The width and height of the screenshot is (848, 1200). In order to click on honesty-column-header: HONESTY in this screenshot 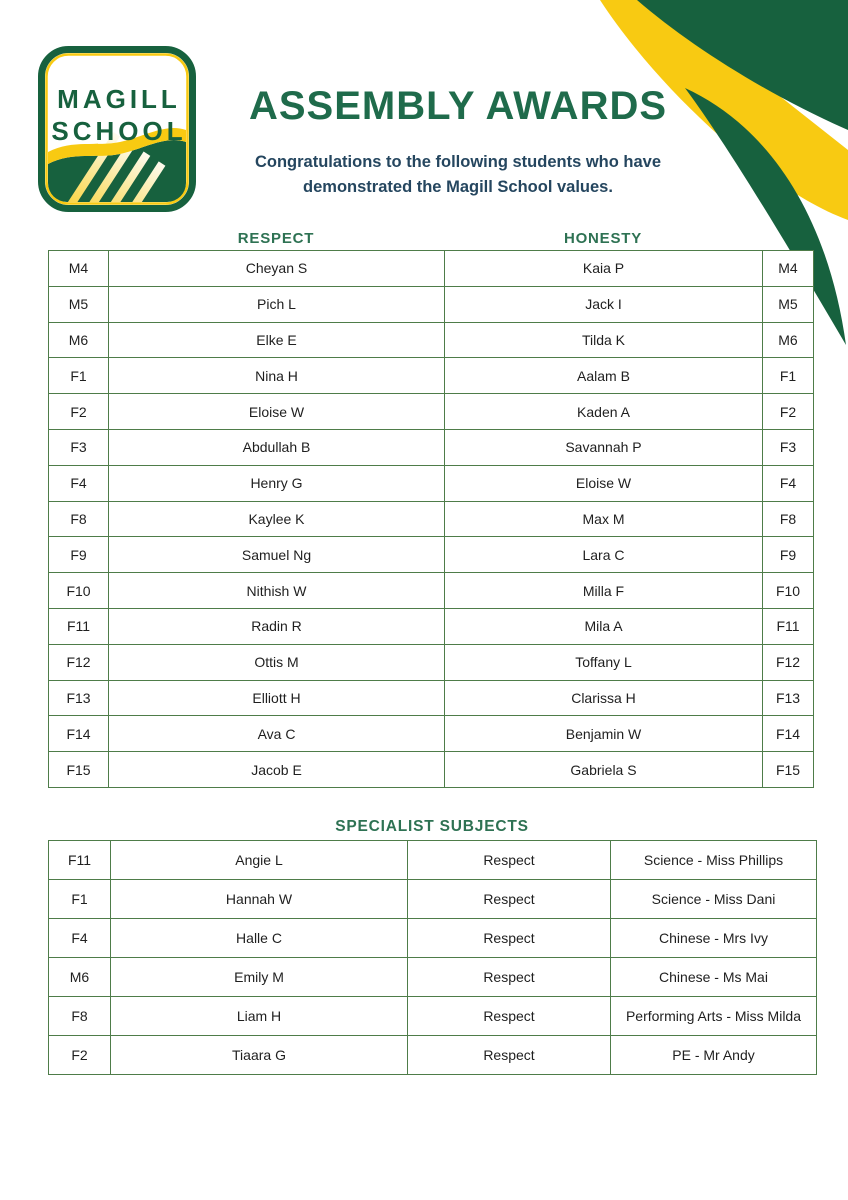, I will do `click(603, 238)`.